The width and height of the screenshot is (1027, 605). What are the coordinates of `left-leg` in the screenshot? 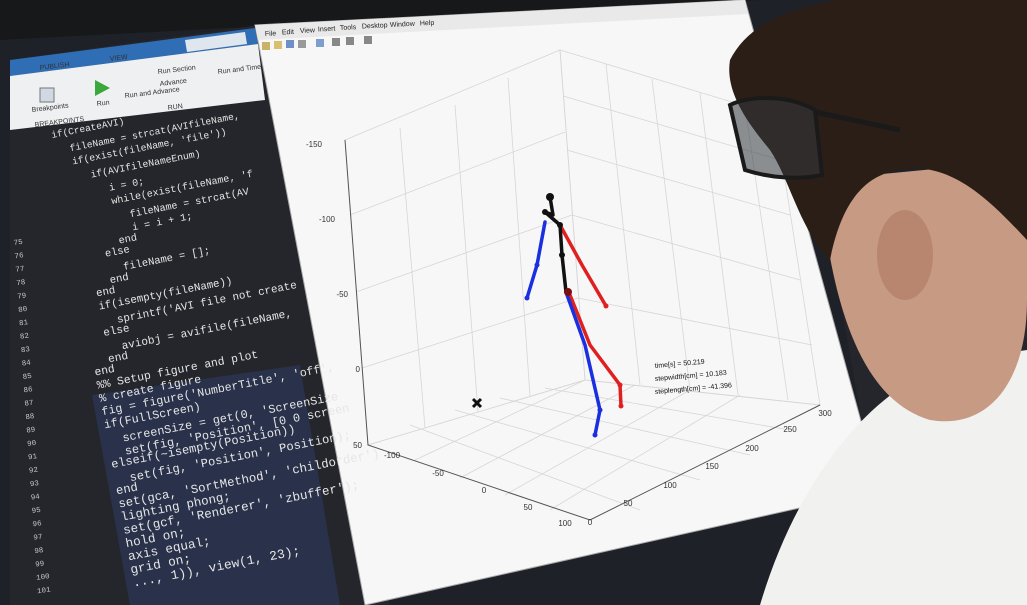 It's located at (583, 363).